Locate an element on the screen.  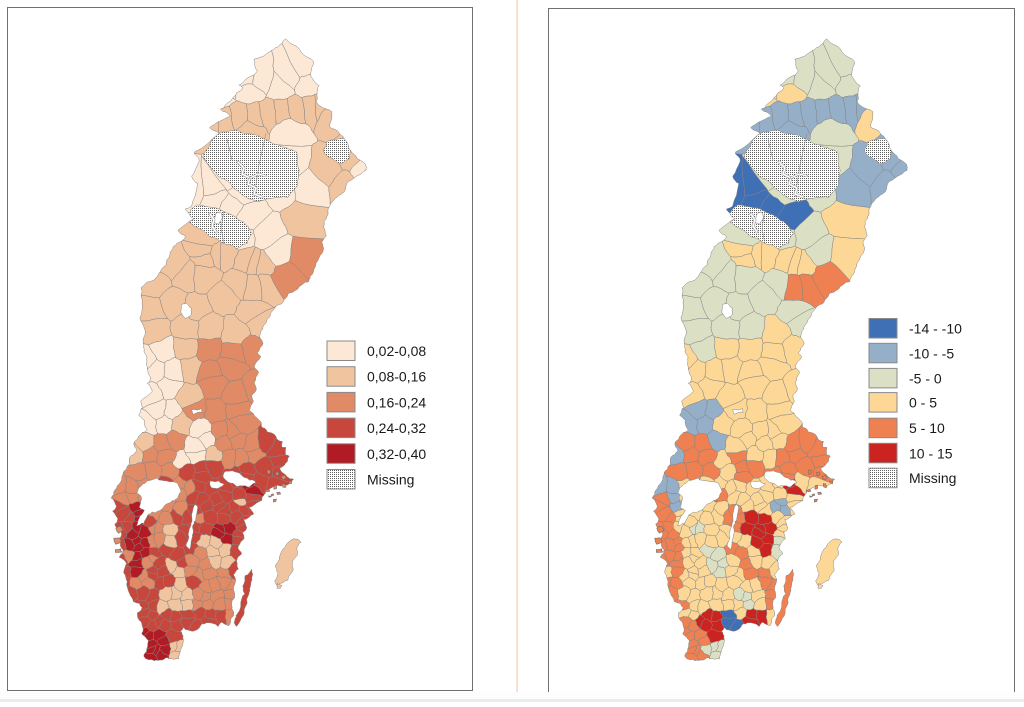
svg-text: 0,16-0,24 is located at coordinates (396, 402).